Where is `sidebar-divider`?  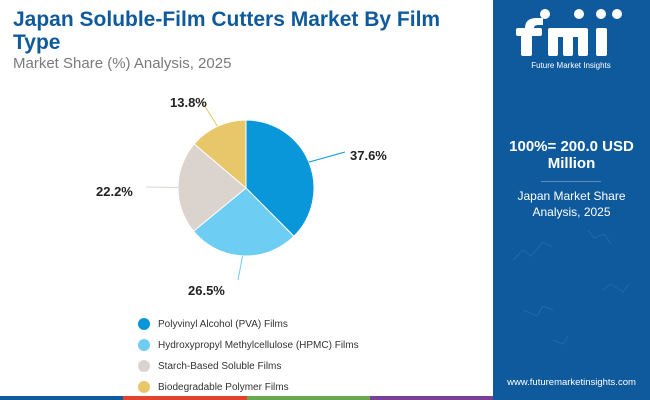 sidebar-divider is located at coordinates (571, 181).